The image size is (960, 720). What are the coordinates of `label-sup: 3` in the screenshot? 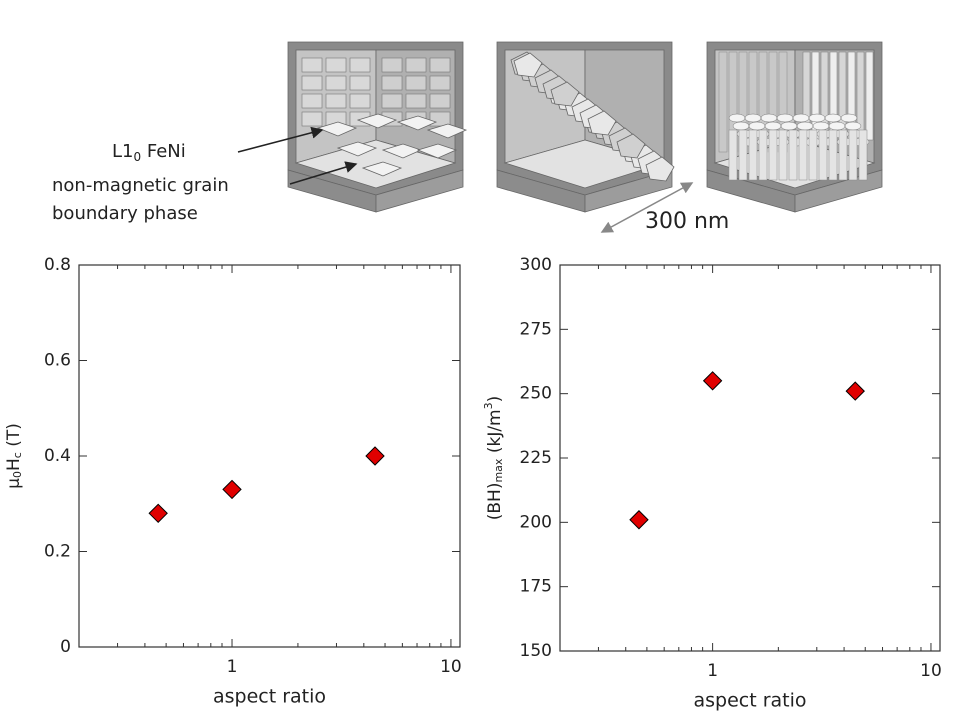 It's located at (488, 405).